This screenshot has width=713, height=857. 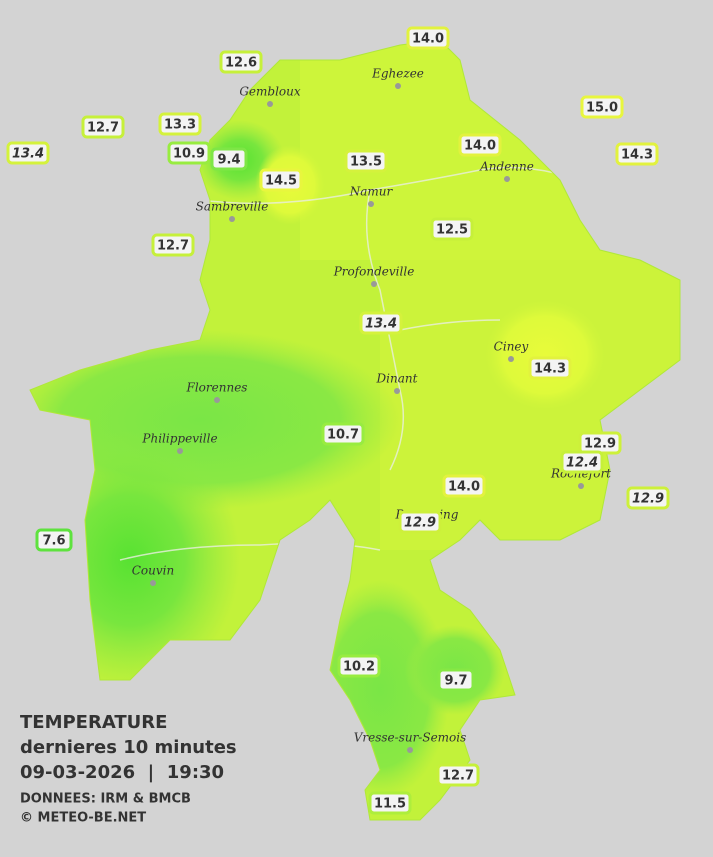 I want to click on station-value: 15.0, so click(x=602, y=108).